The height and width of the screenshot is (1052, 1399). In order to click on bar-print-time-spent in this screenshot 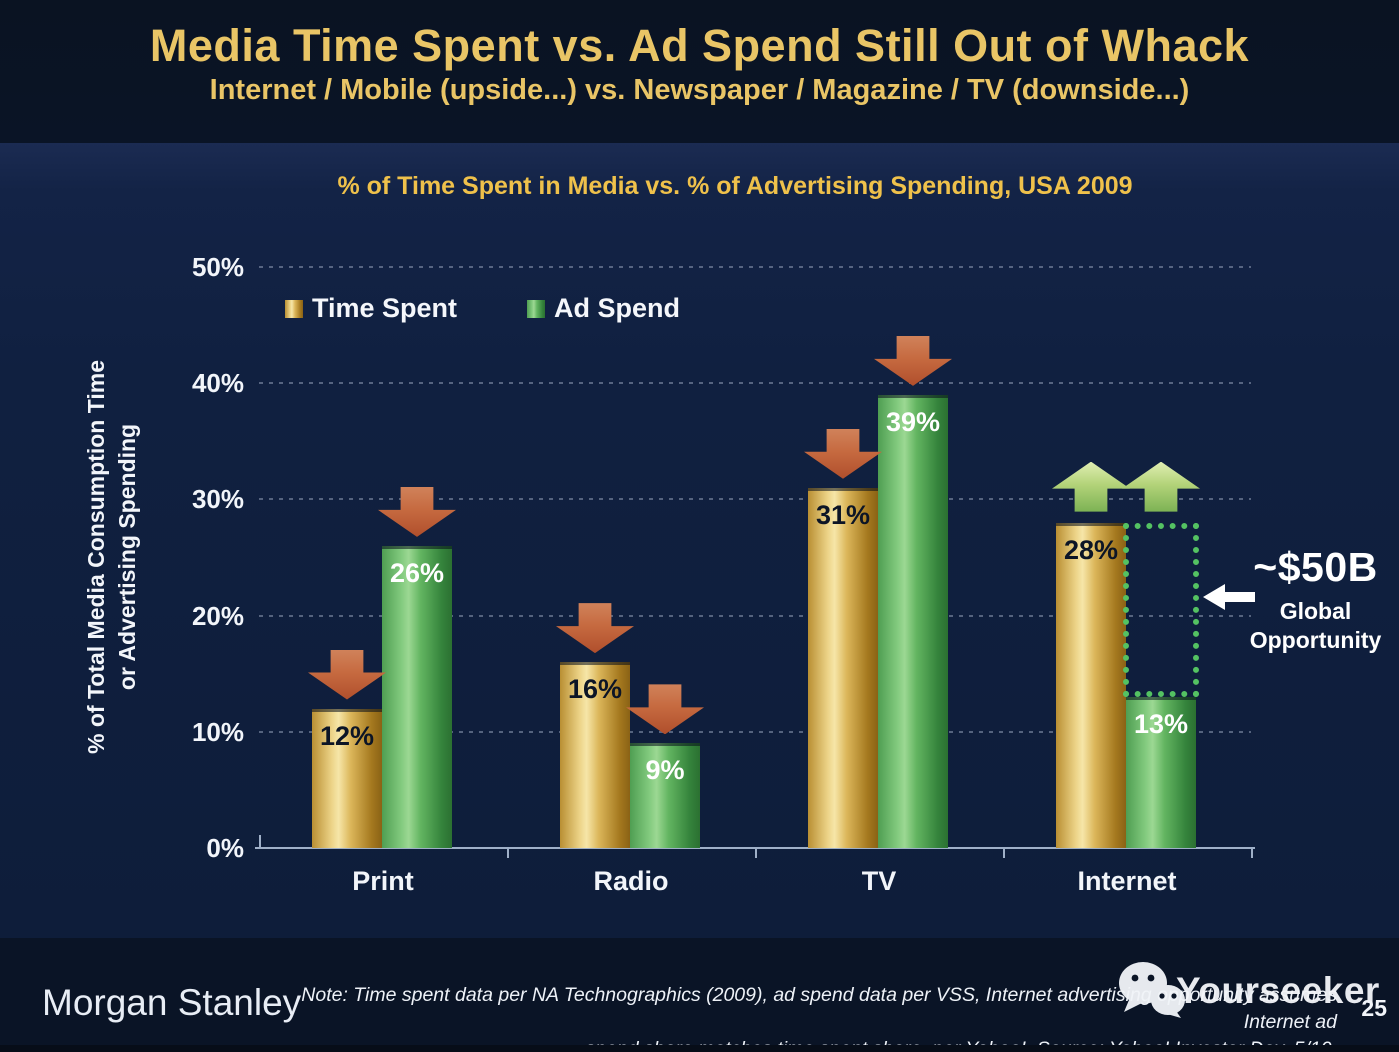, I will do `click(347, 778)`.